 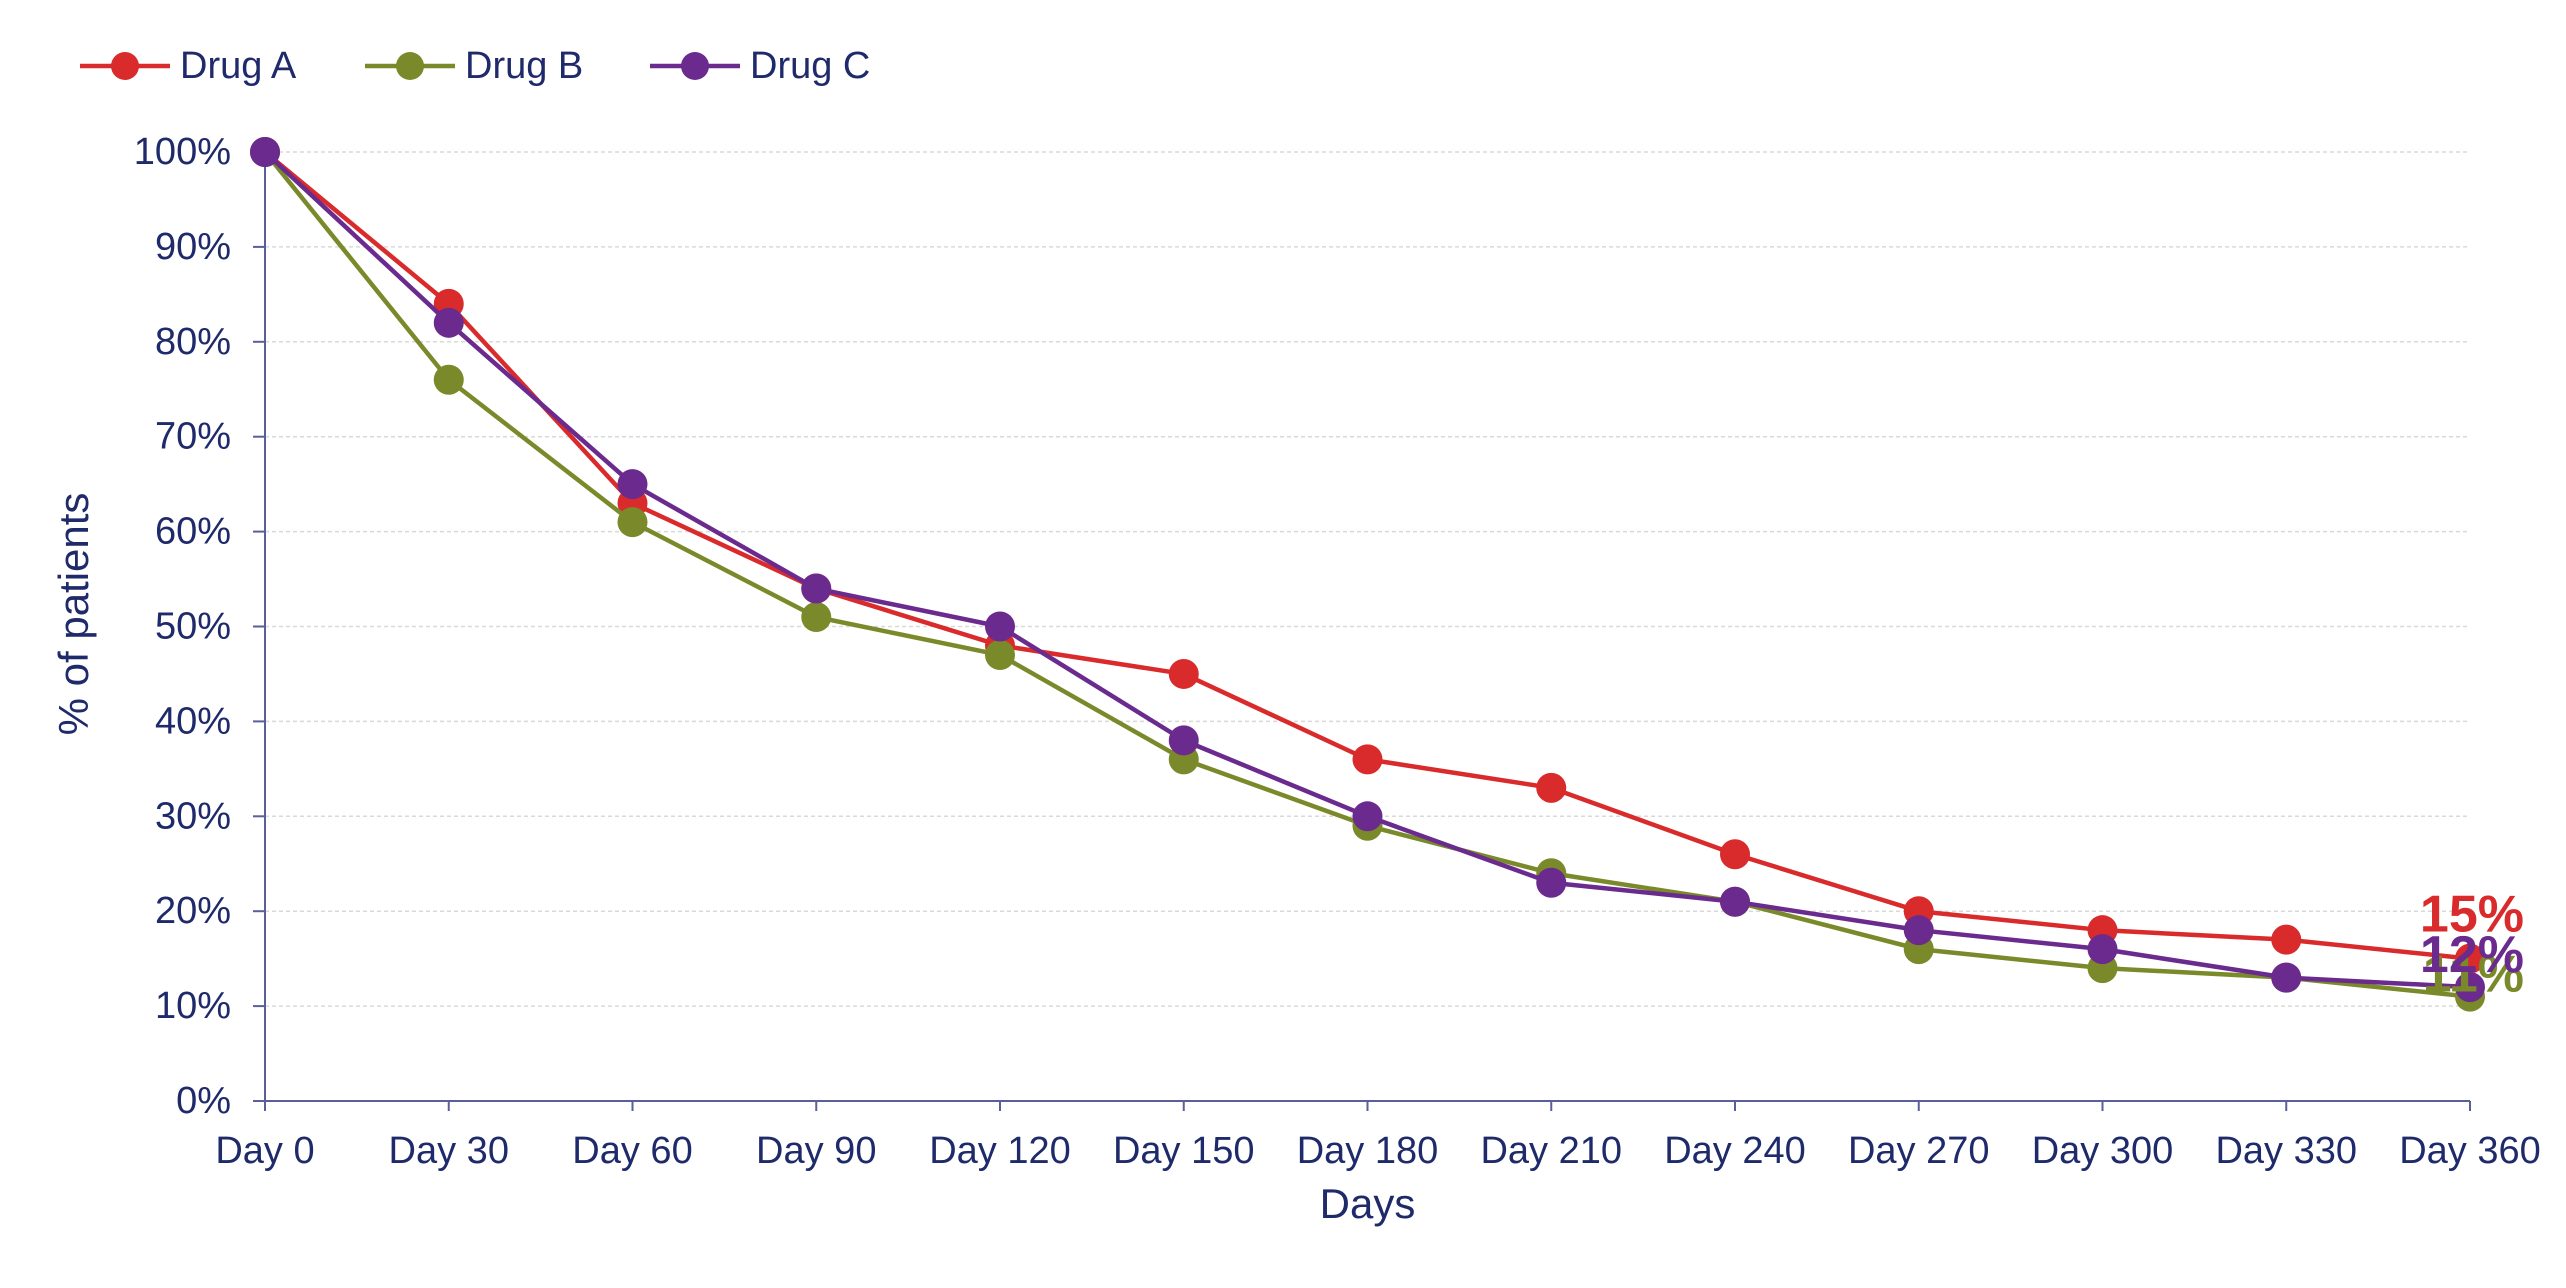 What do you see at coordinates (2472, 915) in the screenshot?
I see `end-label: 15%` at bounding box center [2472, 915].